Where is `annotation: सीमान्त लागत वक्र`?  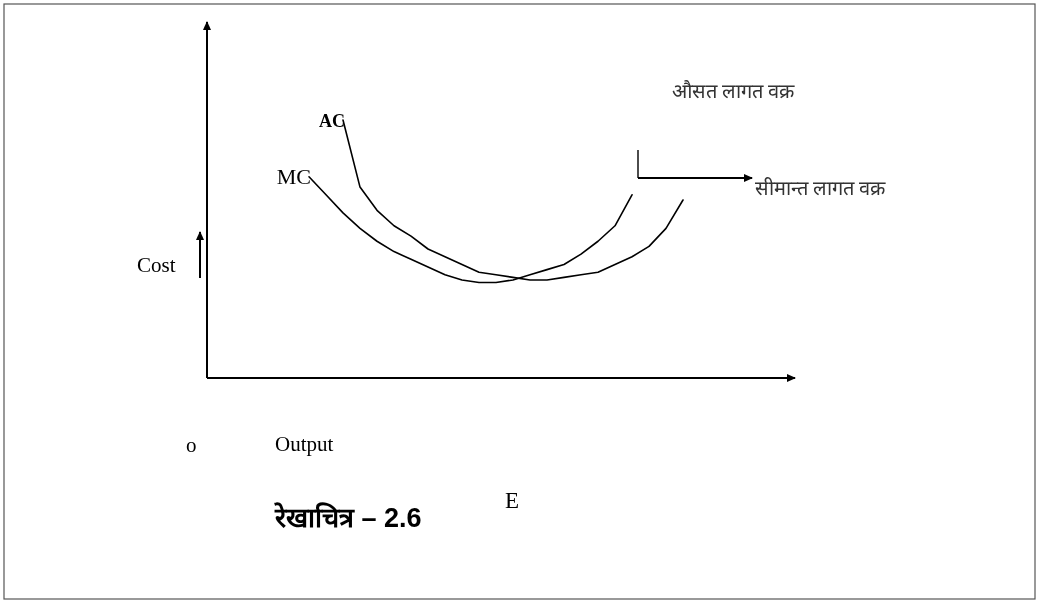
annotation: सीमान्त लागत वक्र is located at coordinates (820, 188).